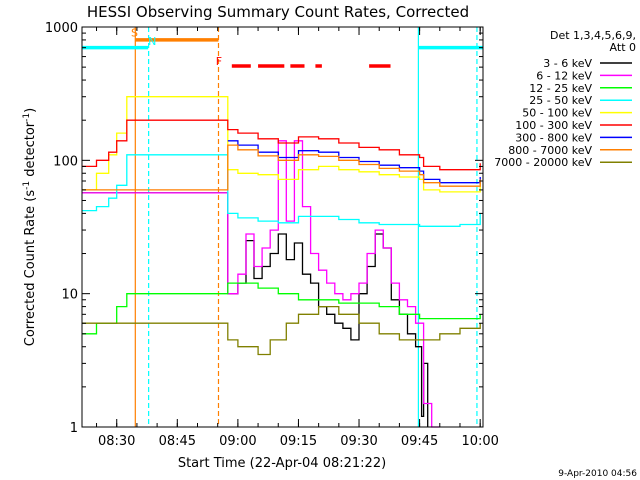  What do you see at coordinates (560, 100) in the screenshot?
I see `legend-label-25-50-kev: 25 - 50 keV` at bounding box center [560, 100].